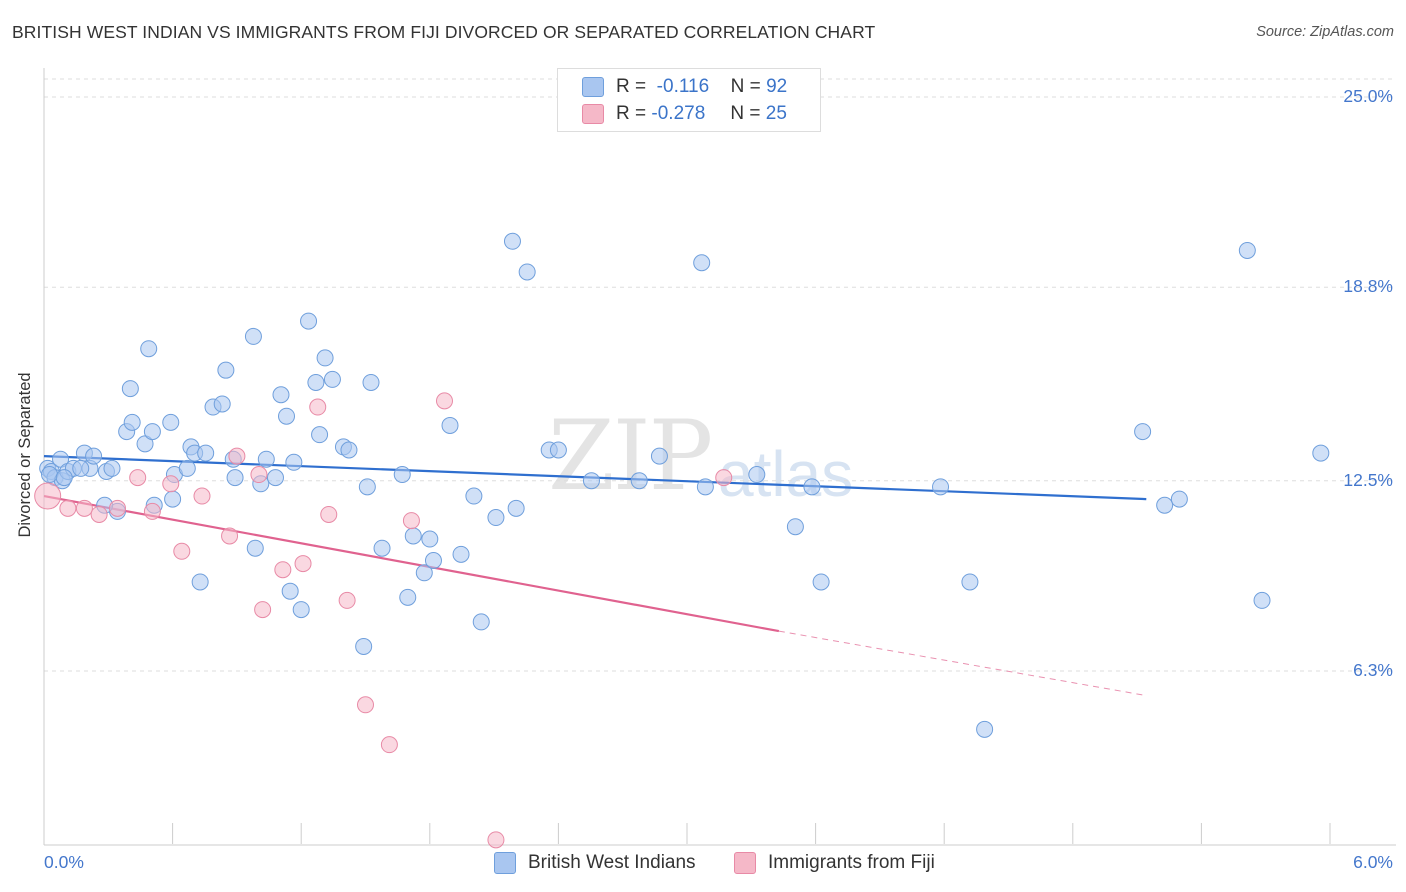 The height and width of the screenshot is (892, 1406). I want to click on legend-item-immigrants-from-fiji: Immigrants from Fiji, so click(834, 863).